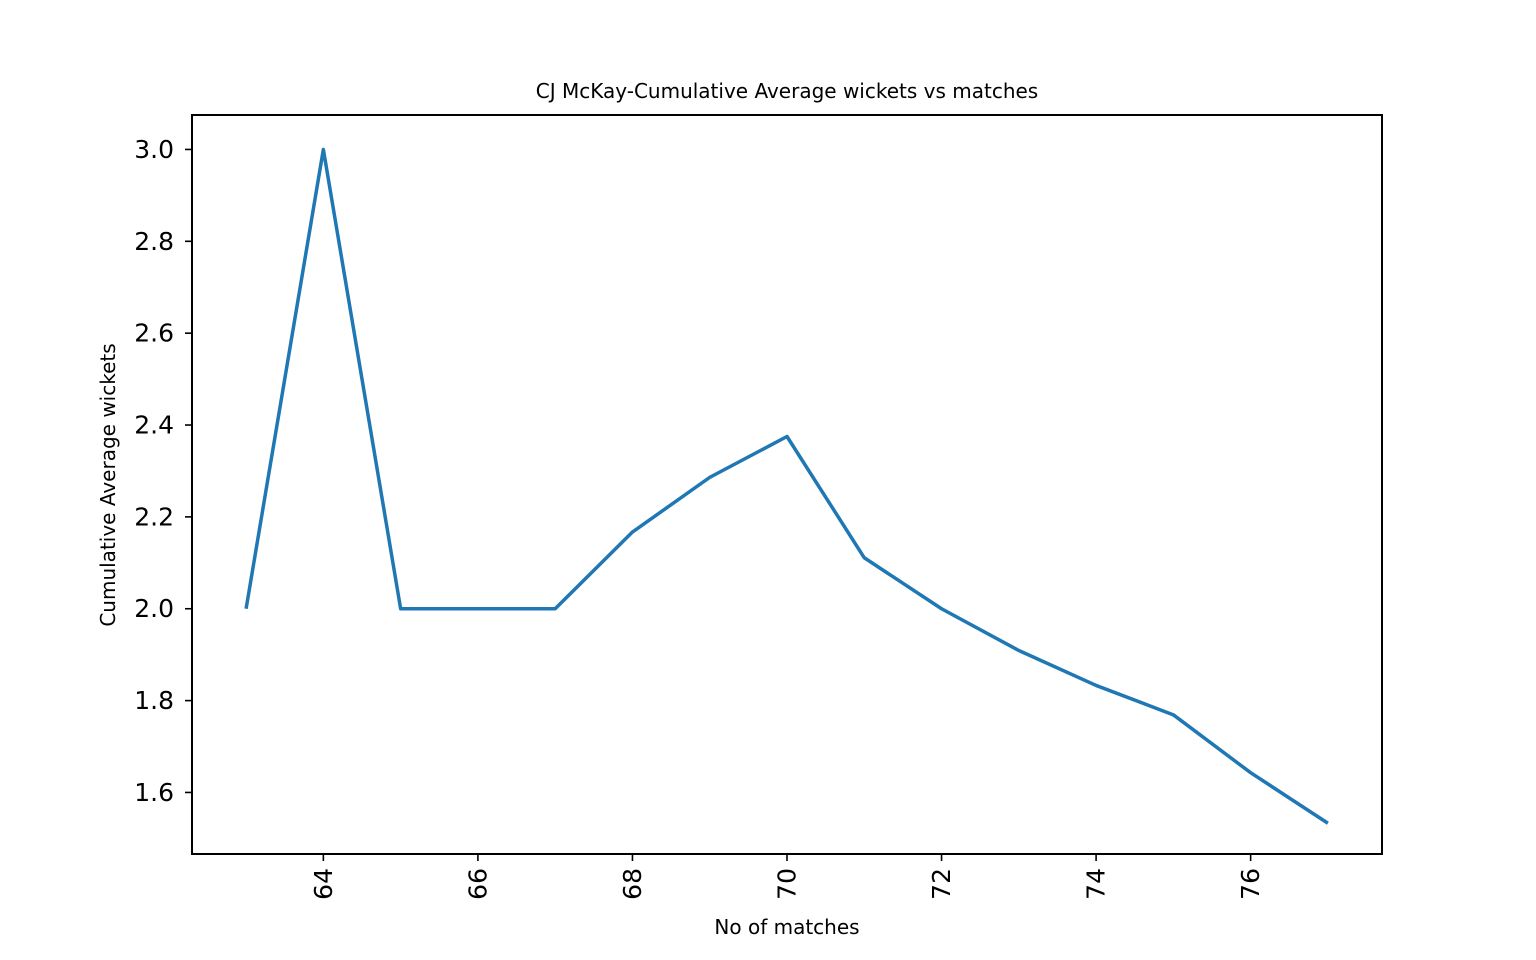 The image size is (1536, 960). Describe the element at coordinates (786, 927) in the screenshot. I see `x-axis-label: No of matches` at that location.